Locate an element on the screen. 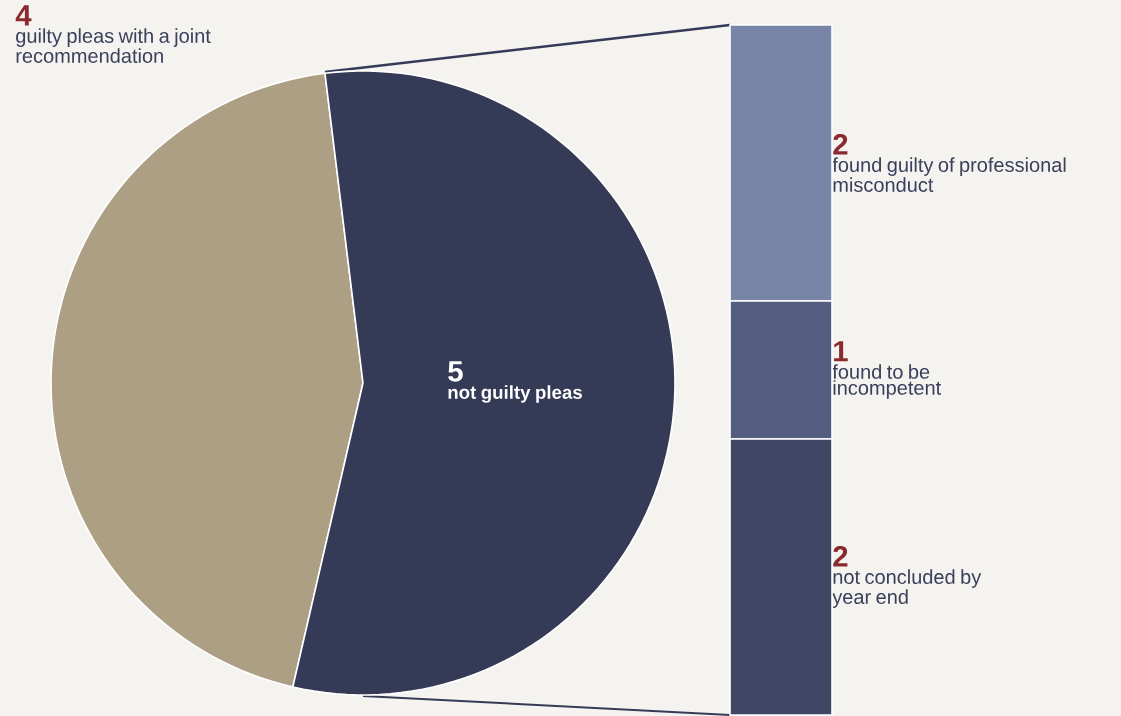 This screenshot has height=716, width=1121. series-label: found to be incompetent is located at coordinates (887, 381).